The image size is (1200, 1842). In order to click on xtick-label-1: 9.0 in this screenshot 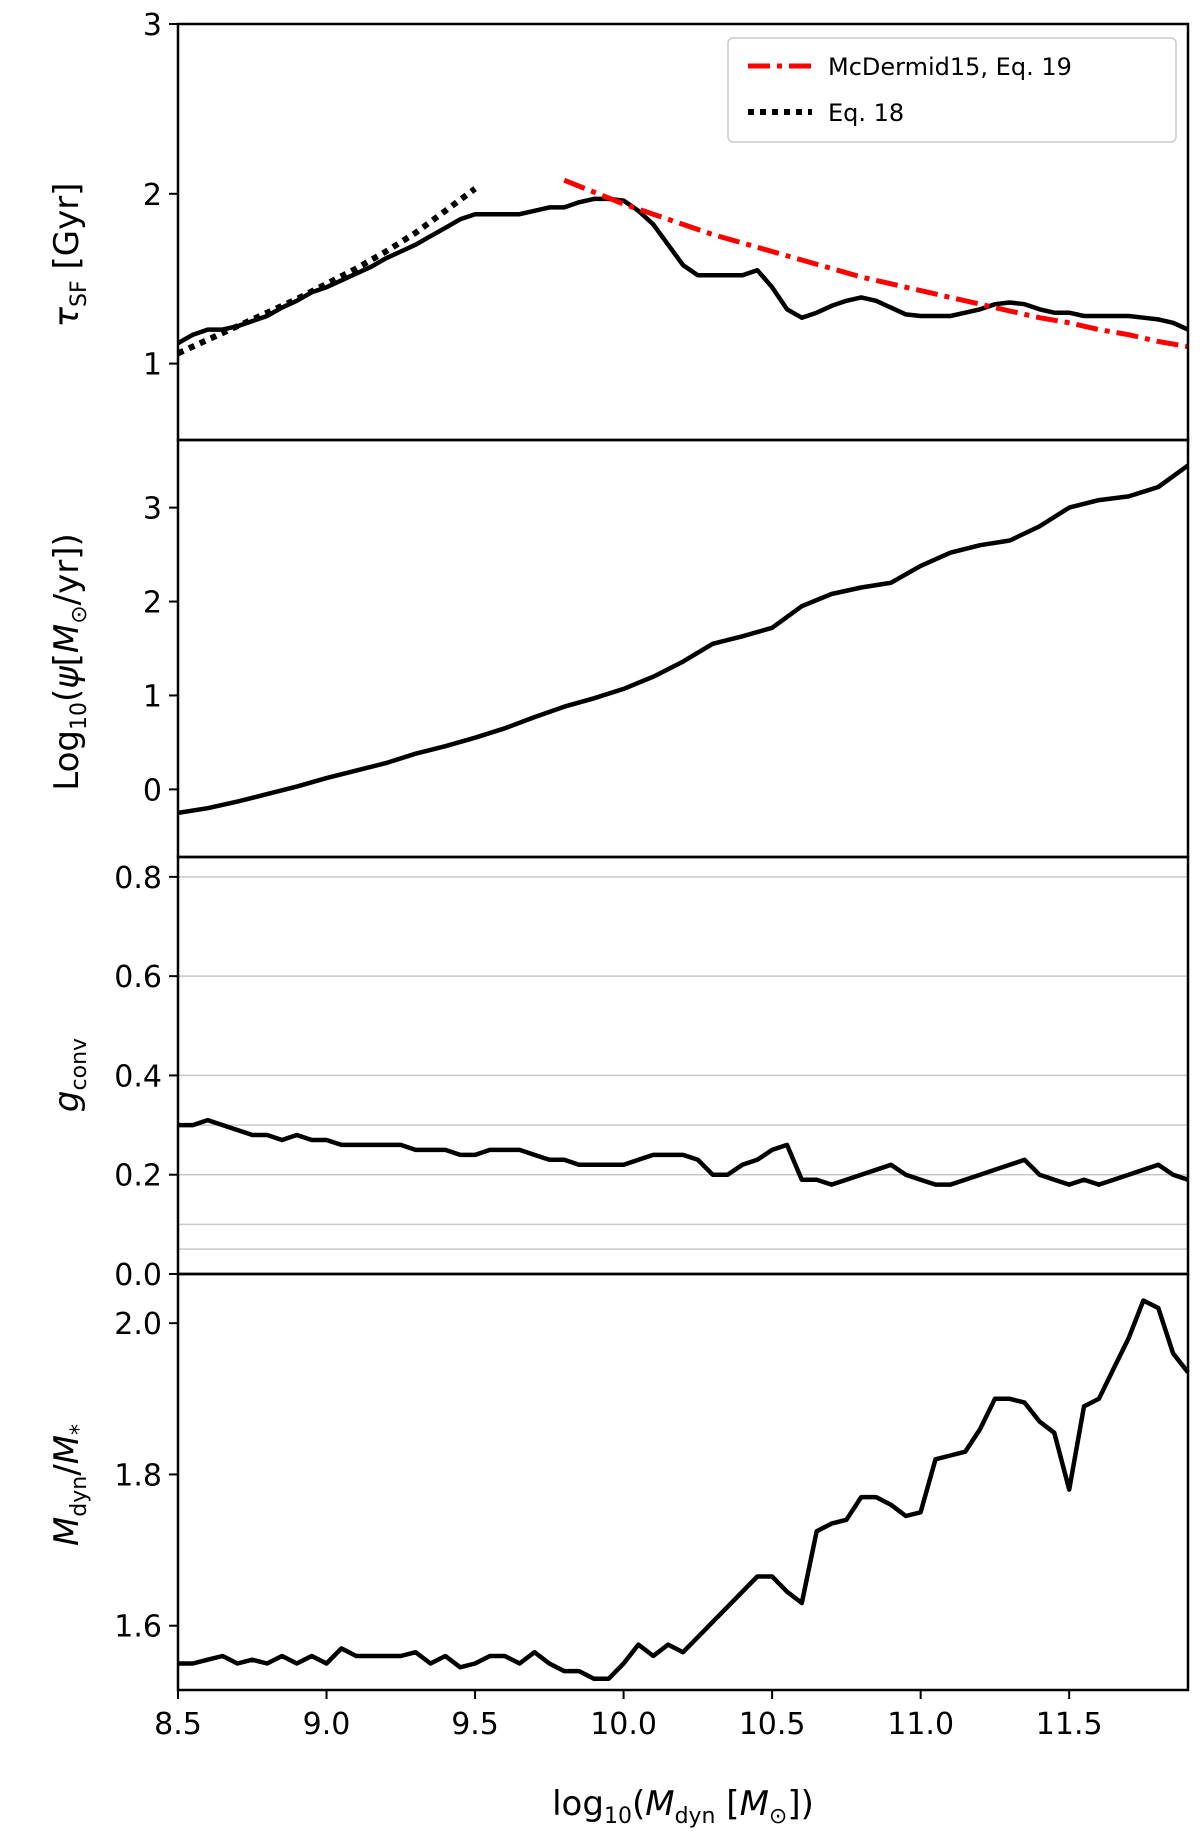, I will do `click(327, 1724)`.